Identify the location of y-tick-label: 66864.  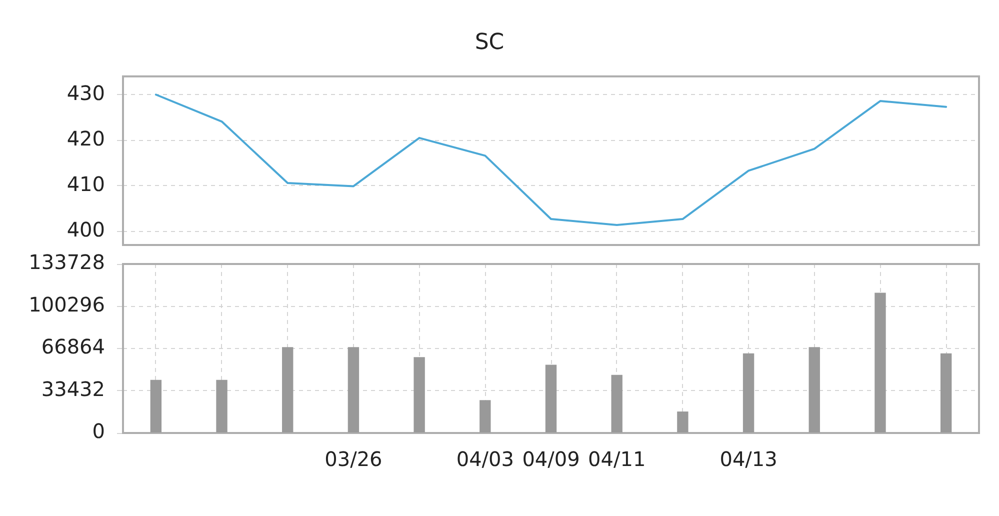
(73, 346).